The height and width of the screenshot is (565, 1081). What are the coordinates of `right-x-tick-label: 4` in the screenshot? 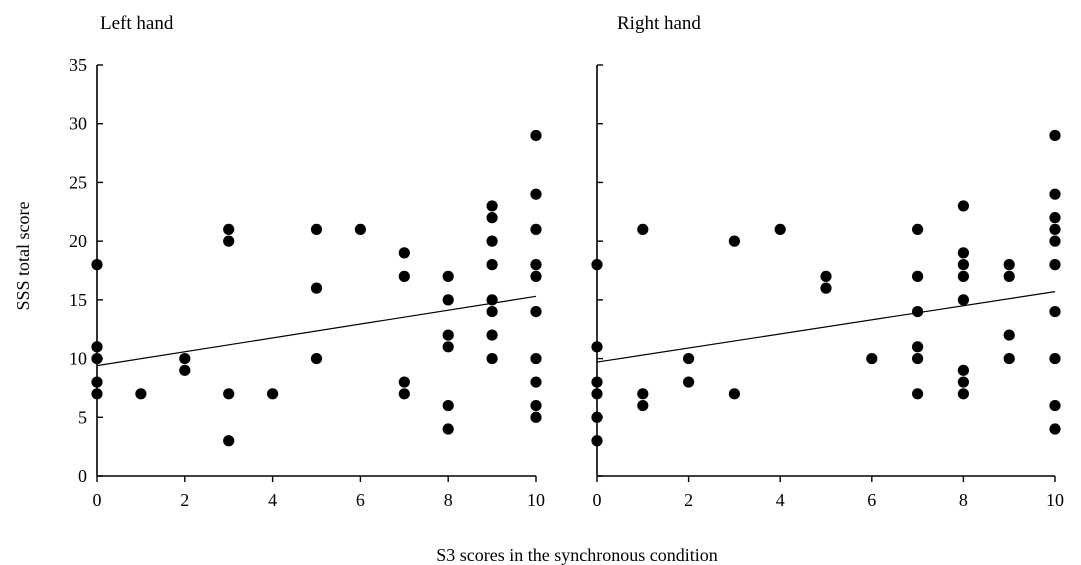 It's located at (780, 500).